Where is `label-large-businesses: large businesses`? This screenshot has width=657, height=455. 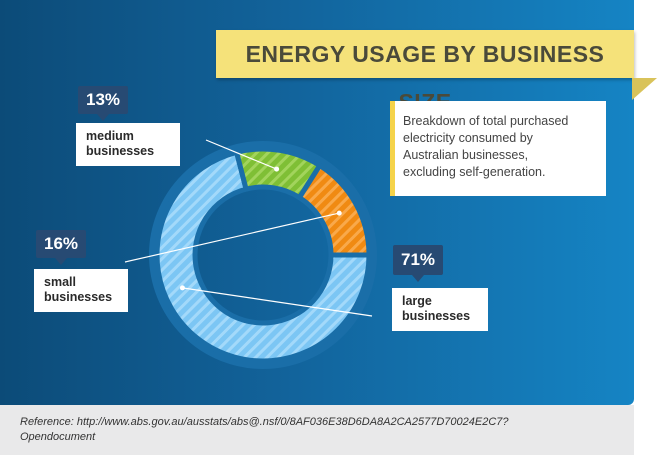 label-large-businesses: large businesses is located at coordinates (440, 309).